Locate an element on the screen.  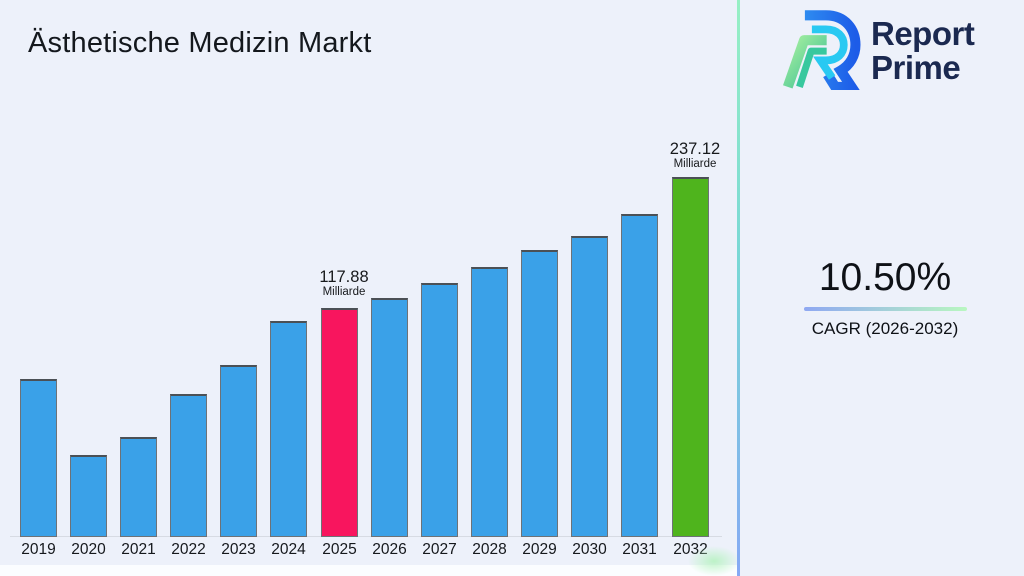
x-axis-label-2026: 2026 is located at coordinates (389, 549).